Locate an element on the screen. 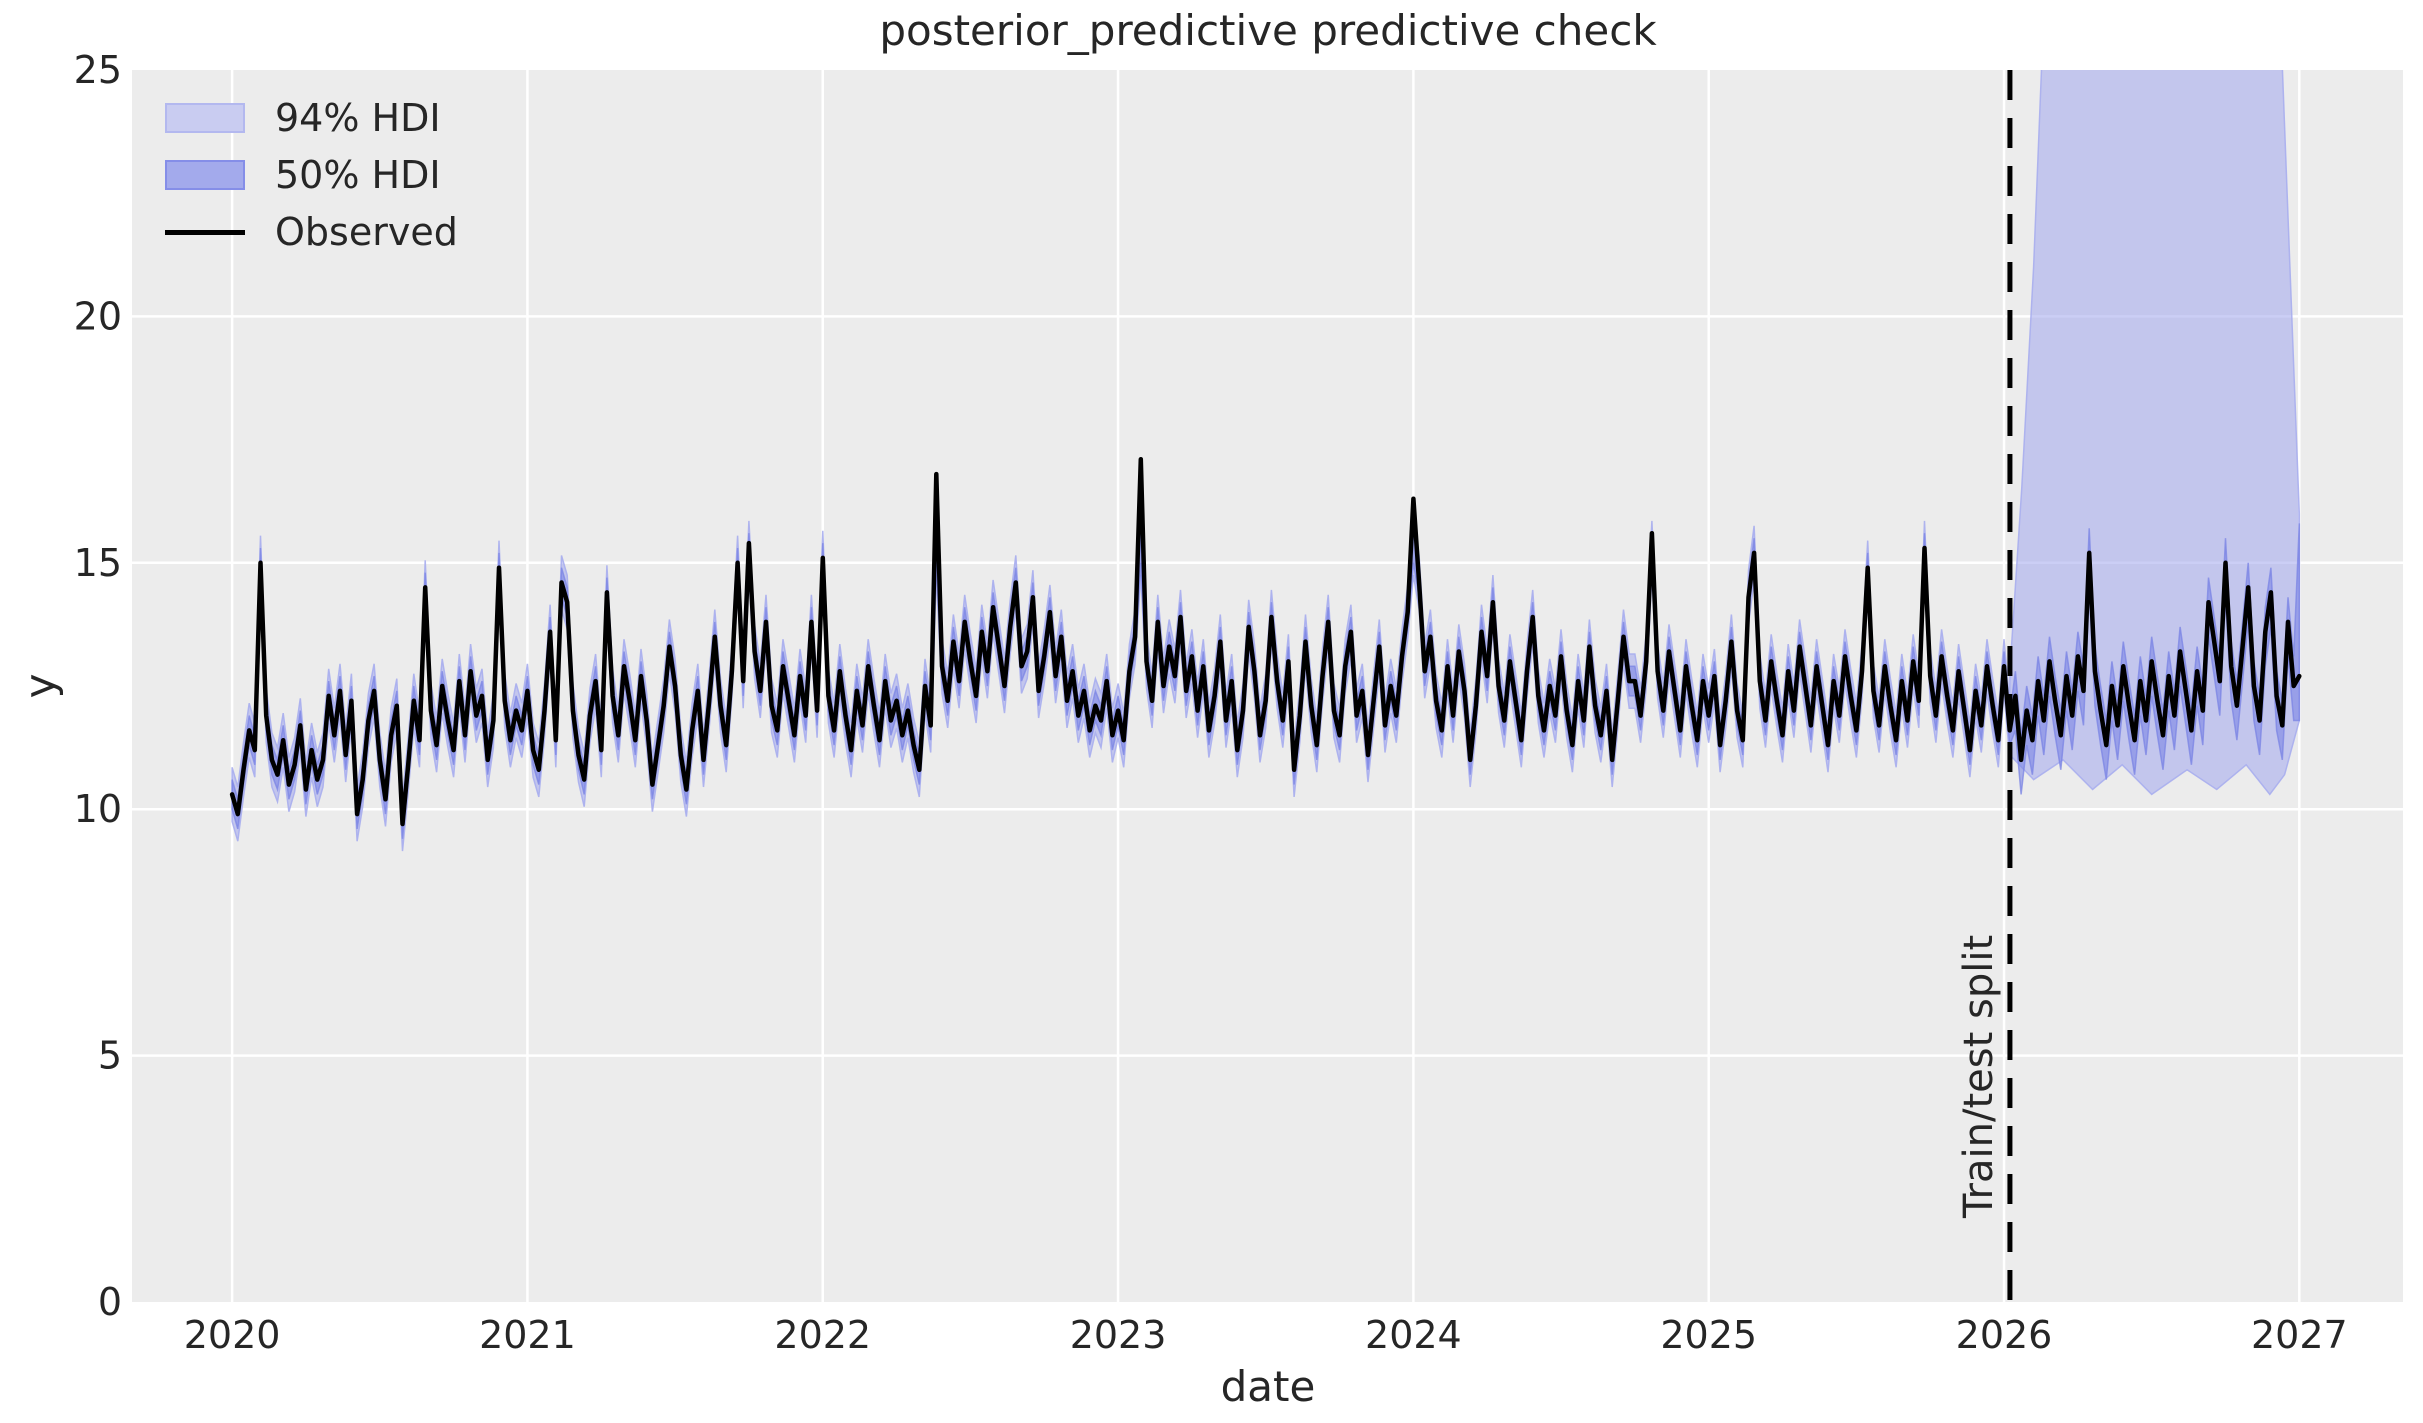 The height and width of the screenshot is (1423, 2423). legend-label-94-hdi: 94% HDI is located at coordinates (358, 118).